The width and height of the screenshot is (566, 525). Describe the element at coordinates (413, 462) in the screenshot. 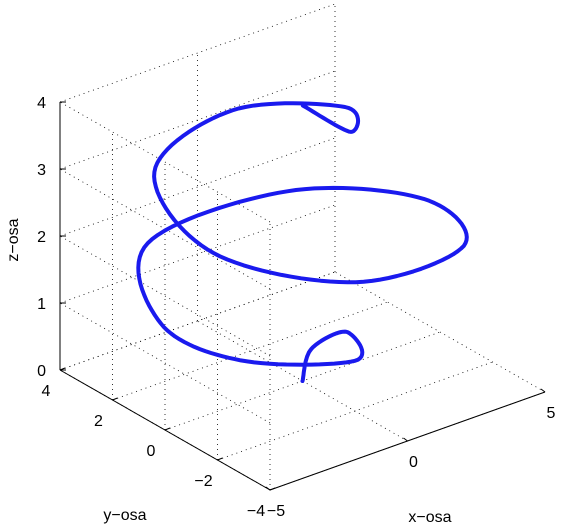

I see `x-tick-label: 0` at that location.